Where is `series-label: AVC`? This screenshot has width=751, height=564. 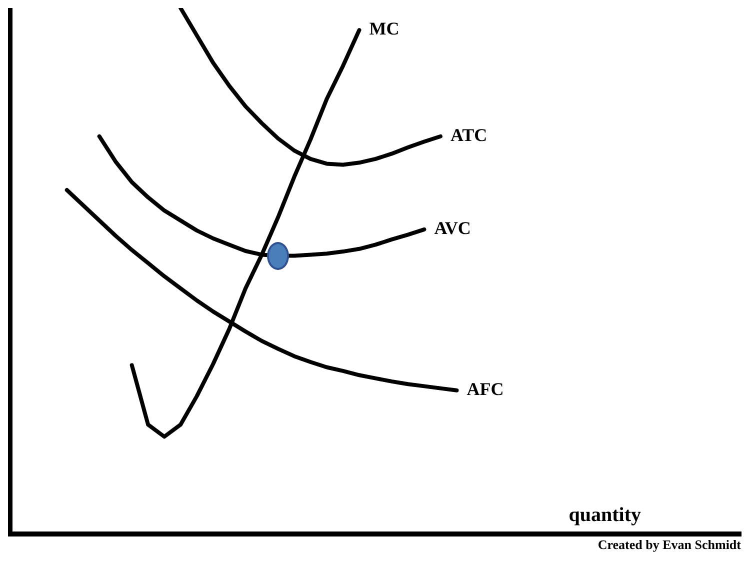 series-label: AVC is located at coordinates (452, 228).